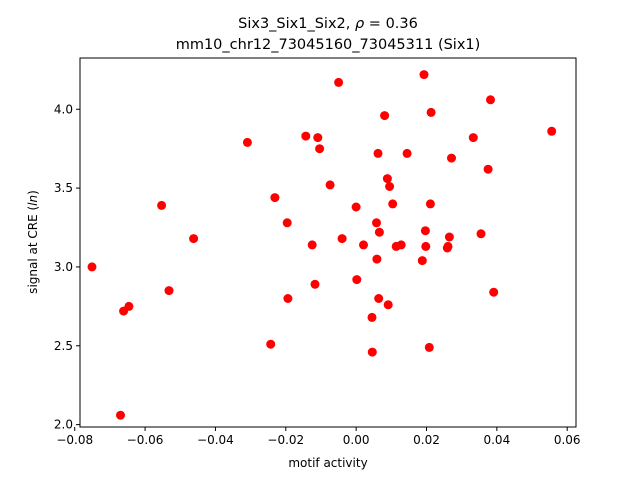 The image size is (640, 480). What do you see at coordinates (33, 242) in the screenshot?
I see `y-axis-label: signal at CRE (ln)` at bounding box center [33, 242].